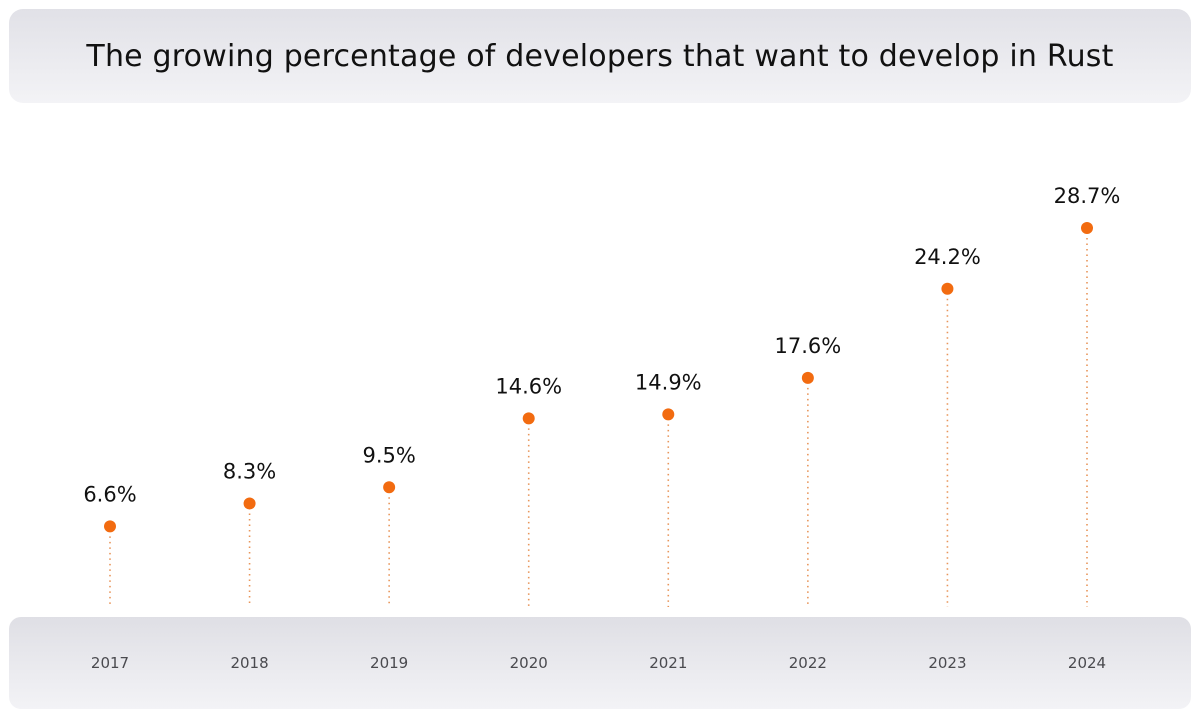 Image resolution: width=1200 pixels, height=718 pixels. I want to click on value-label-2024: 28.7%, so click(1087, 196).